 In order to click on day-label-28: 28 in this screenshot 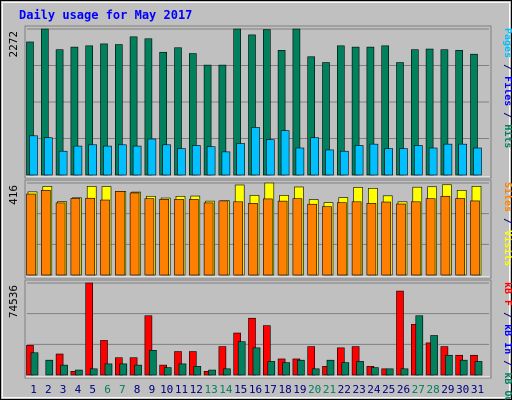, I will do `click(432, 389)`.